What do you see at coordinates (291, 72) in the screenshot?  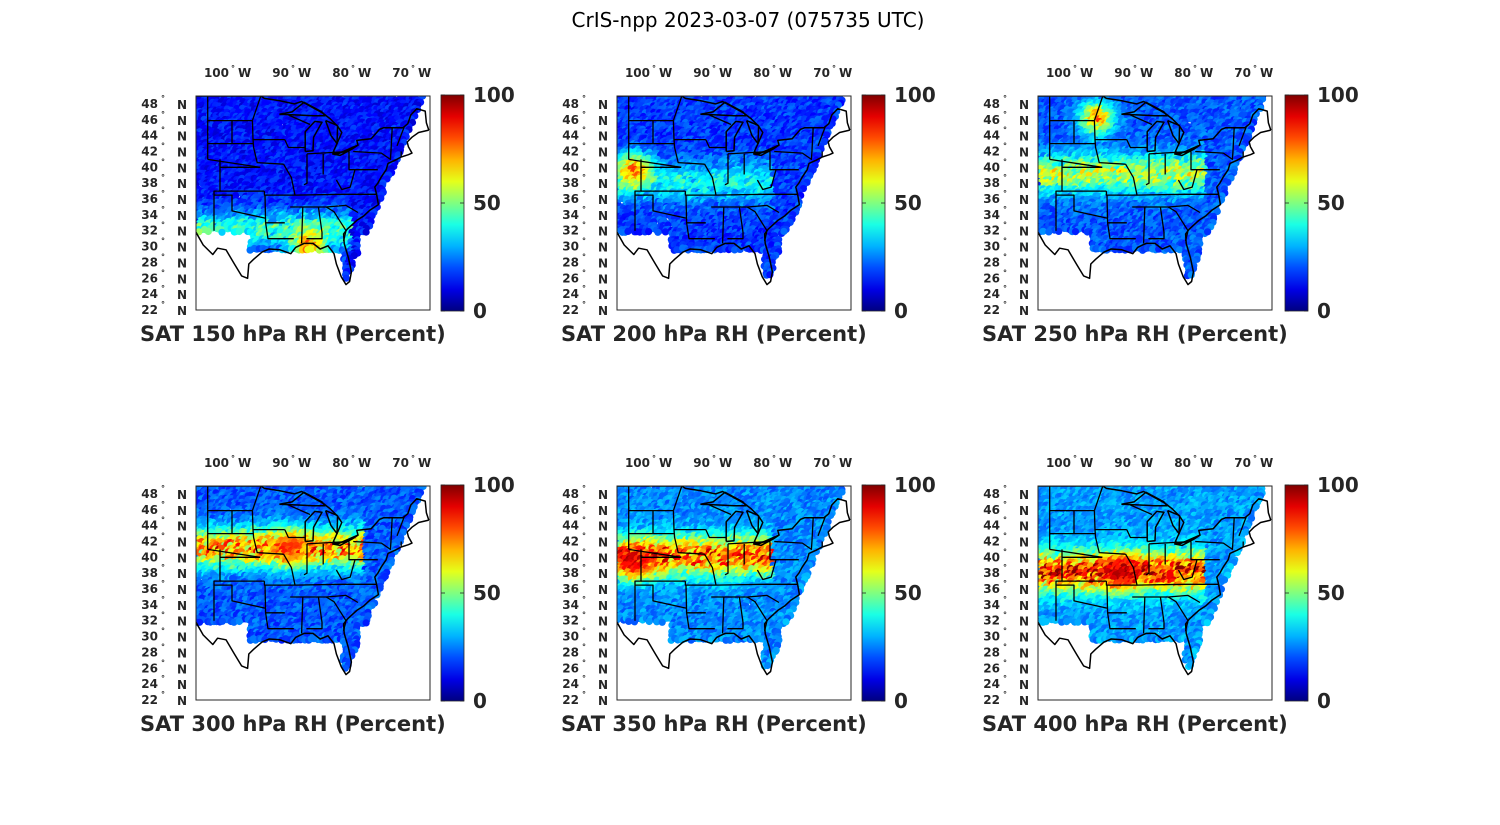 I see `lon-tick-label: 90 ° W` at bounding box center [291, 72].